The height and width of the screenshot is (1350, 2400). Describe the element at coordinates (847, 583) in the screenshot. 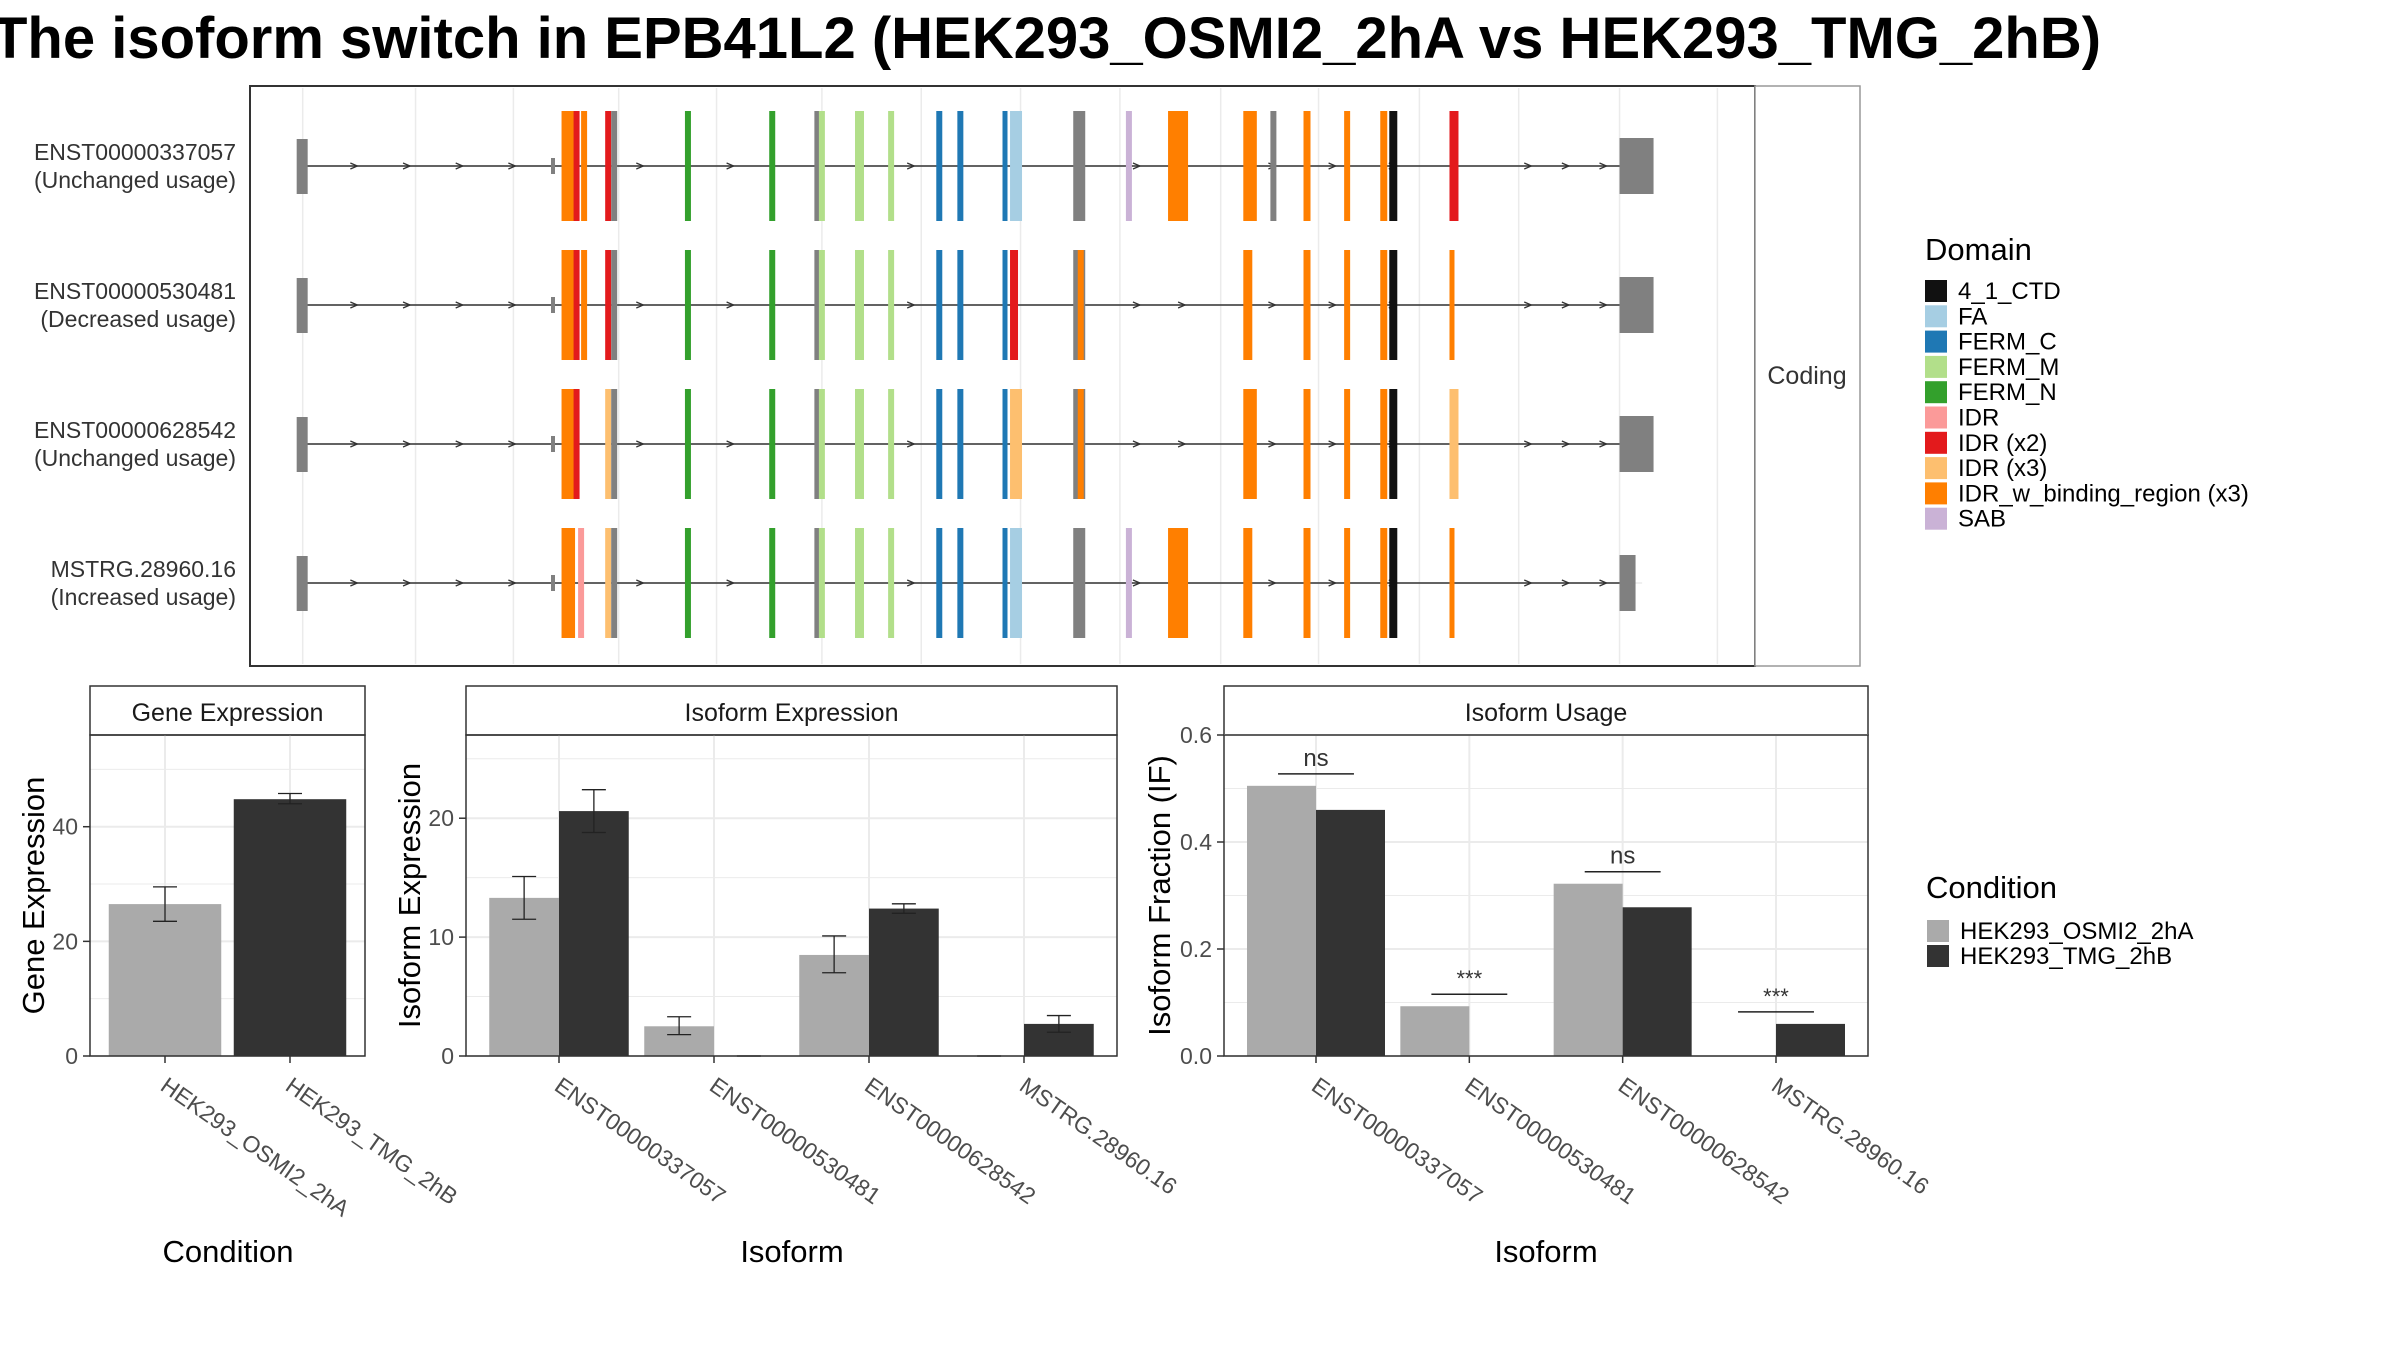

I see `isoform-track: MSTRG.28960.16(Increased usage)` at that location.